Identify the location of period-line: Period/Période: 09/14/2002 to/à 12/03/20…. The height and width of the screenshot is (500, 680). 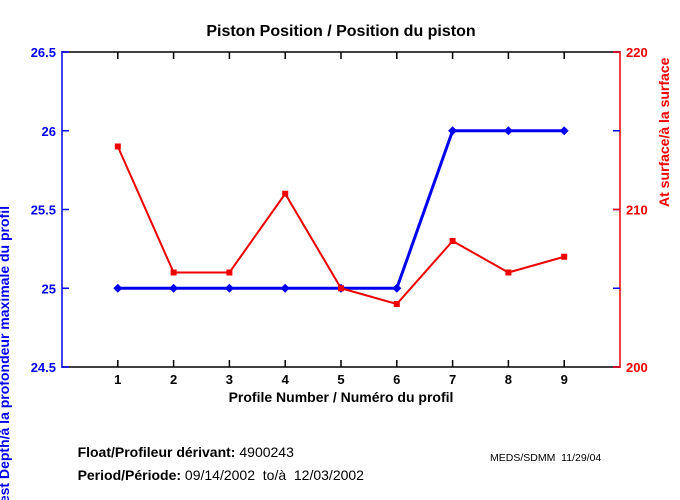
(213, 475).